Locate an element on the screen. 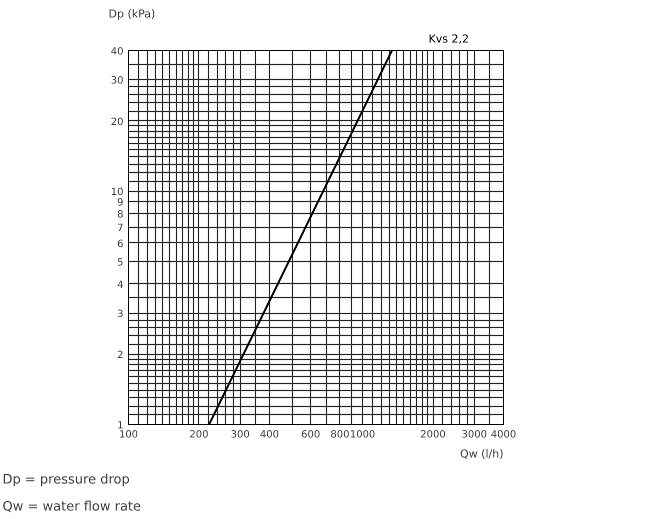  text: Qw = water flow rate is located at coordinates (72, 507).